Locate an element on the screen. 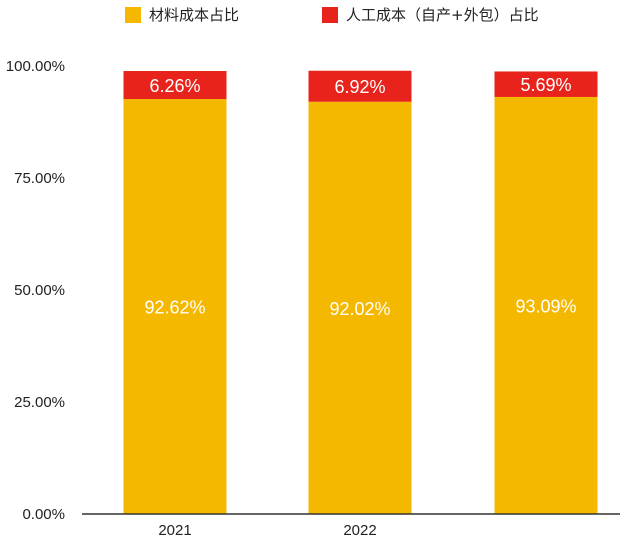 The height and width of the screenshot is (539, 640). y-tick-label-1: 25.00% is located at coordinates (39, 402).